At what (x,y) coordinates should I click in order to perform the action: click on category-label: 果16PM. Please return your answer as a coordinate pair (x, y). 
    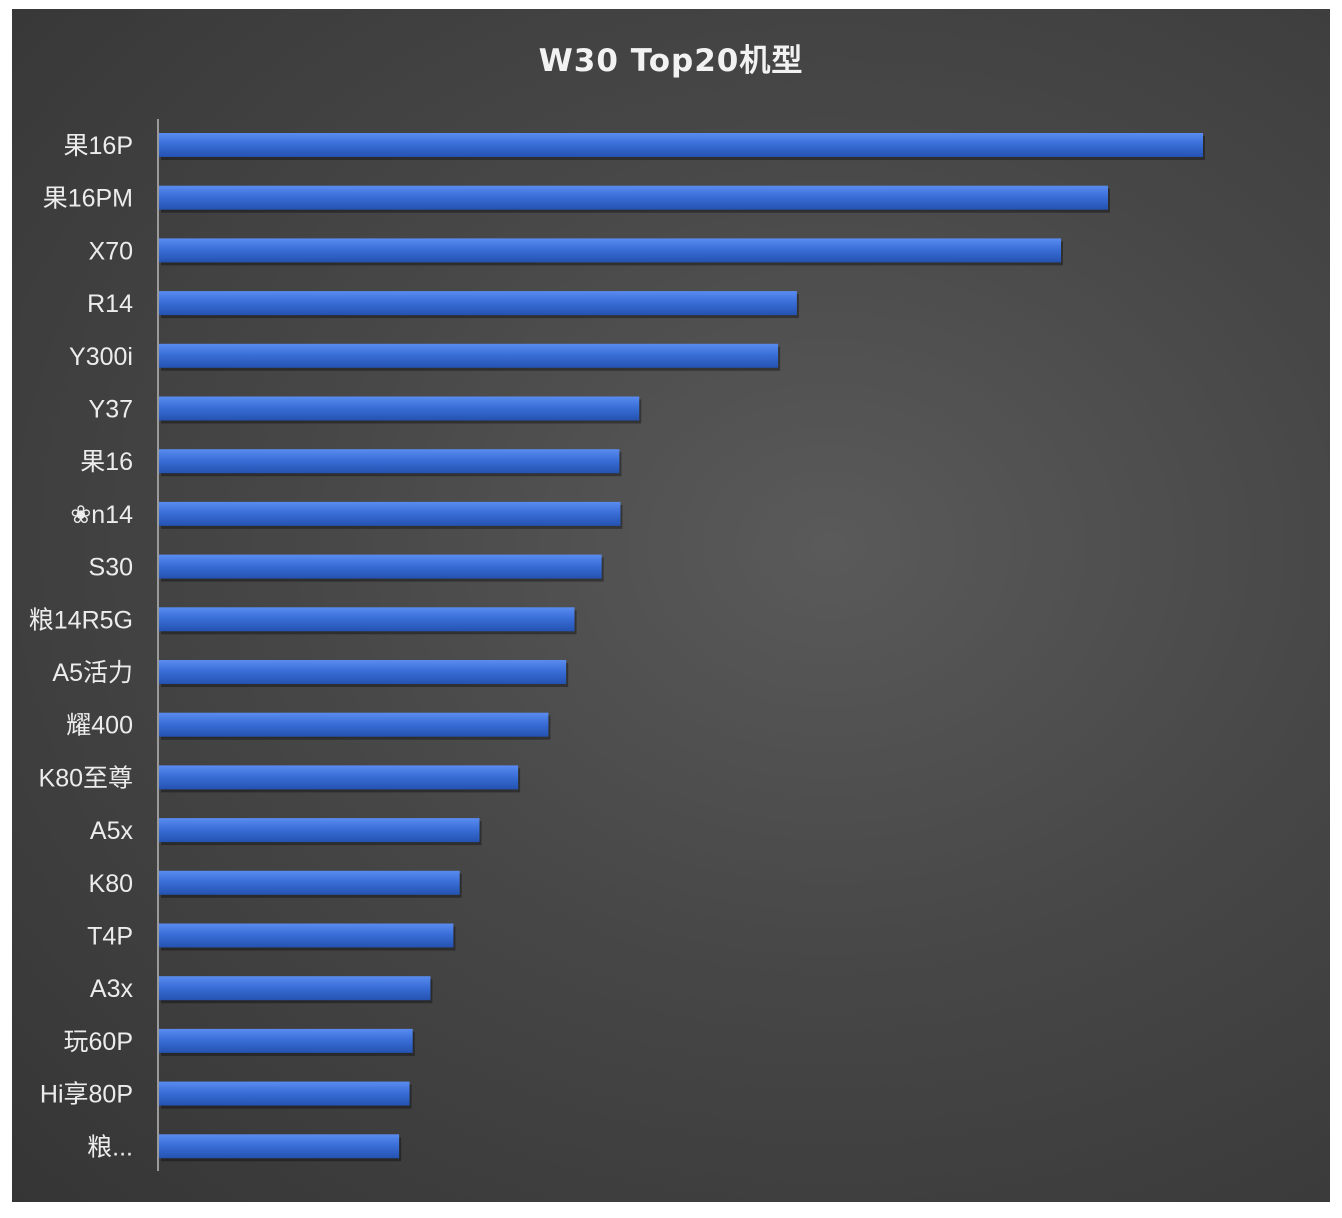
    Looking at the image, I should click on (88, 199).